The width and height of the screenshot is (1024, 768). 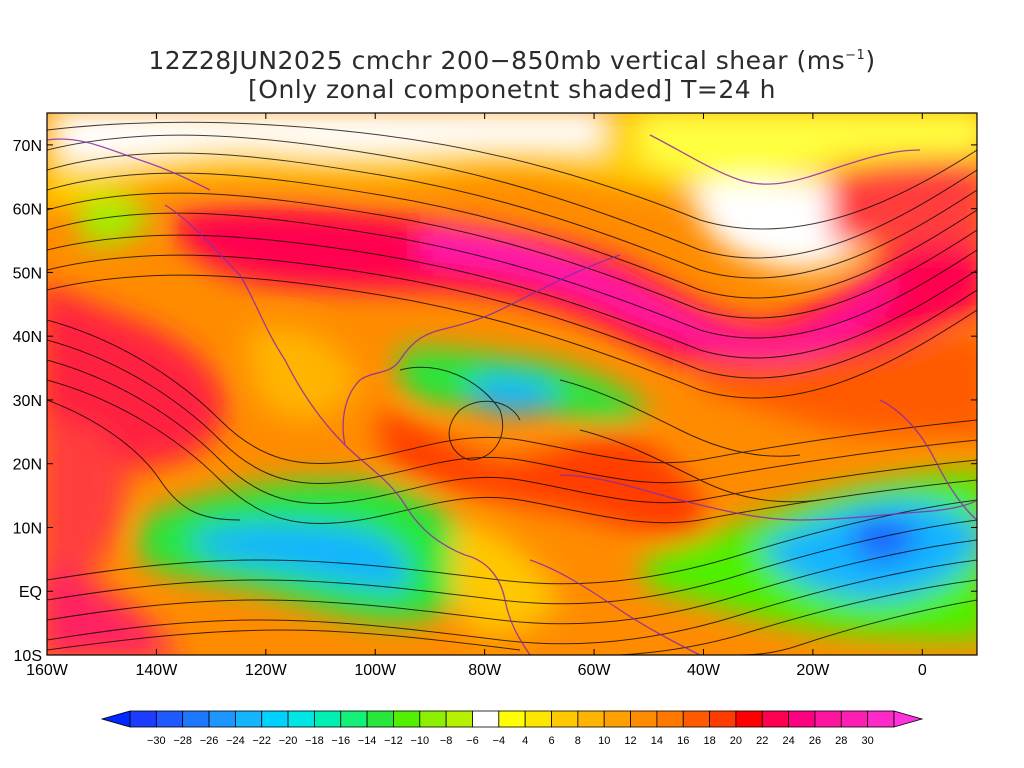 What do you see at coordinates (47, 670) in the screenshot?
I see `lon-tick-label: 160W` at bounding box center [47, 670].